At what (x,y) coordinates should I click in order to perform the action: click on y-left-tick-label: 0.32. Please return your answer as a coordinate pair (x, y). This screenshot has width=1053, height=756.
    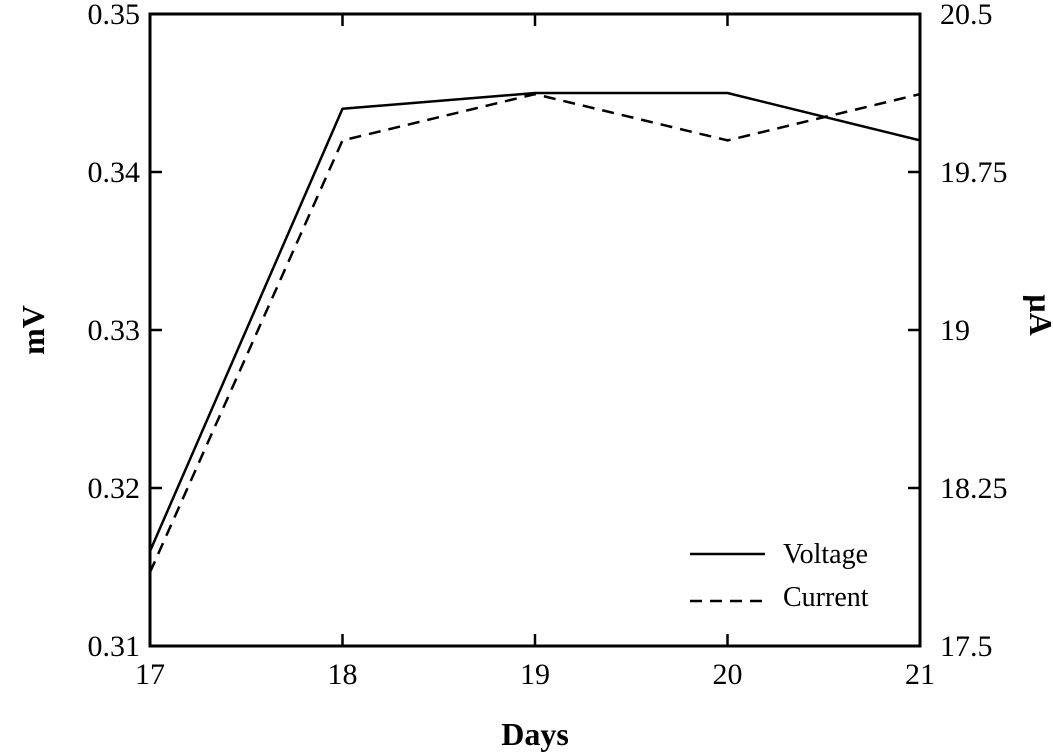
    Looking at the image, I should click on (114, 488).